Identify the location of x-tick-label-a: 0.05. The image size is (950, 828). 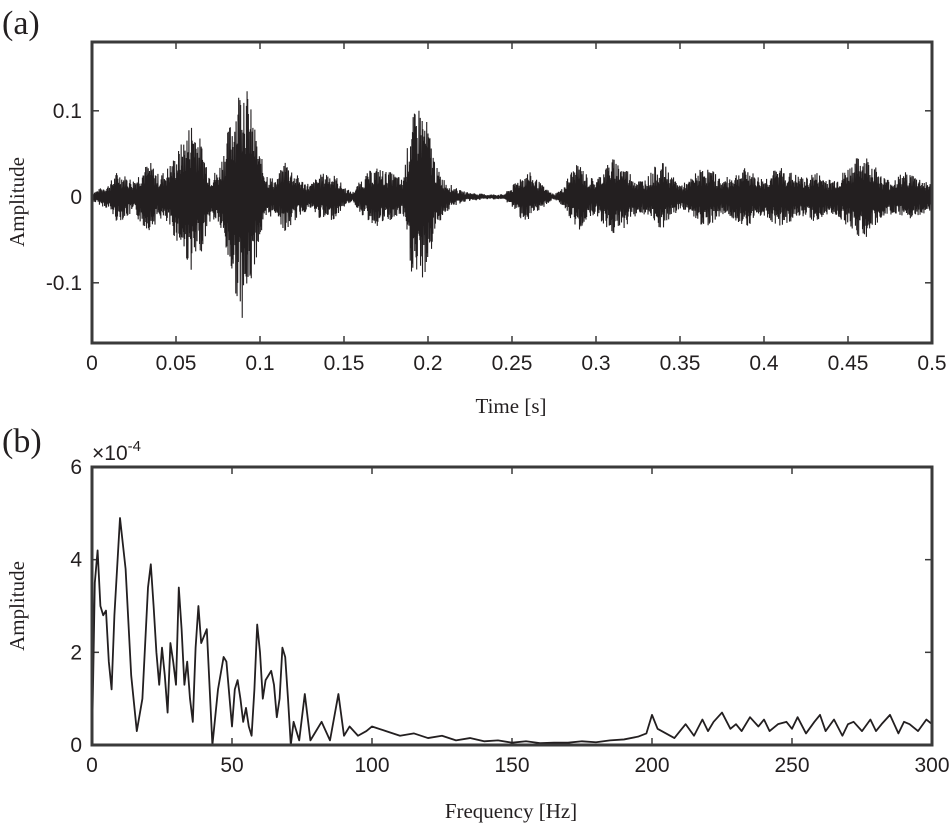
(176, 363).